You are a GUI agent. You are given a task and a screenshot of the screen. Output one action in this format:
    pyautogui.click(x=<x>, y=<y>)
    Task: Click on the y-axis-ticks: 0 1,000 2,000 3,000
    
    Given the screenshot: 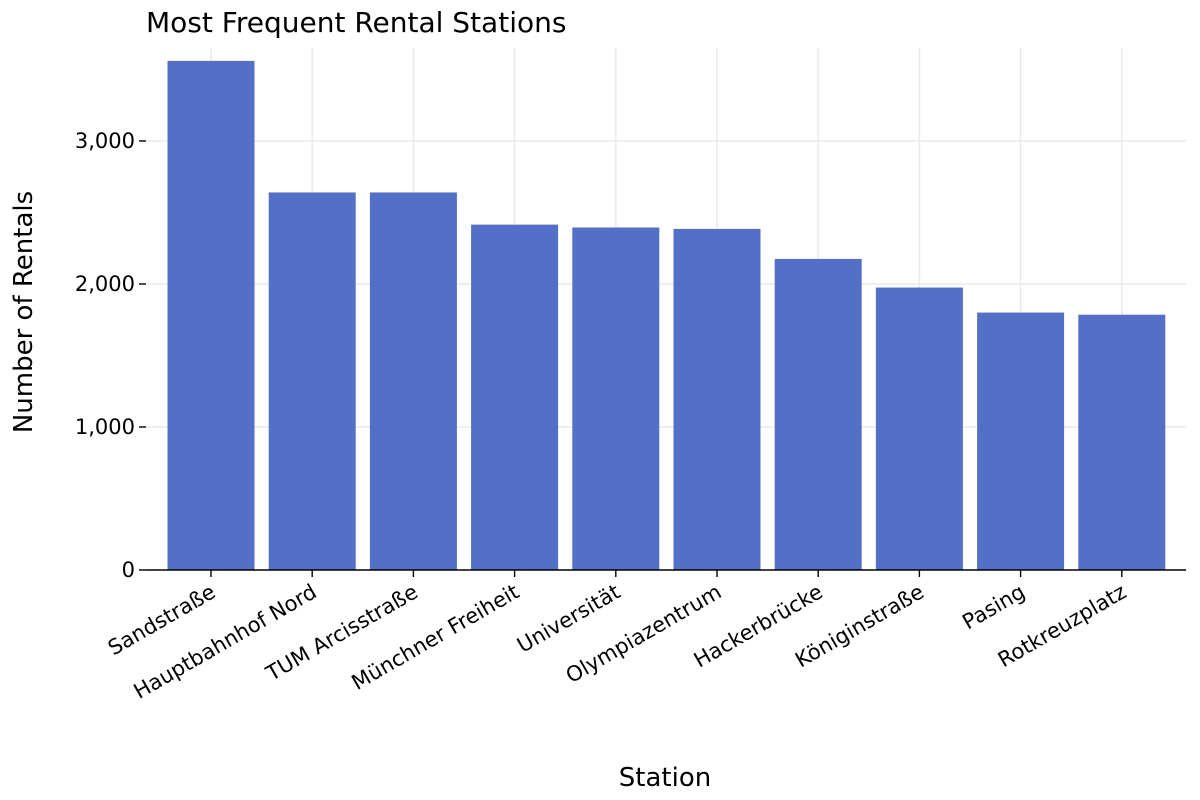 What is the action you would take?
    pyautogui.click(x=110, y=355)
    